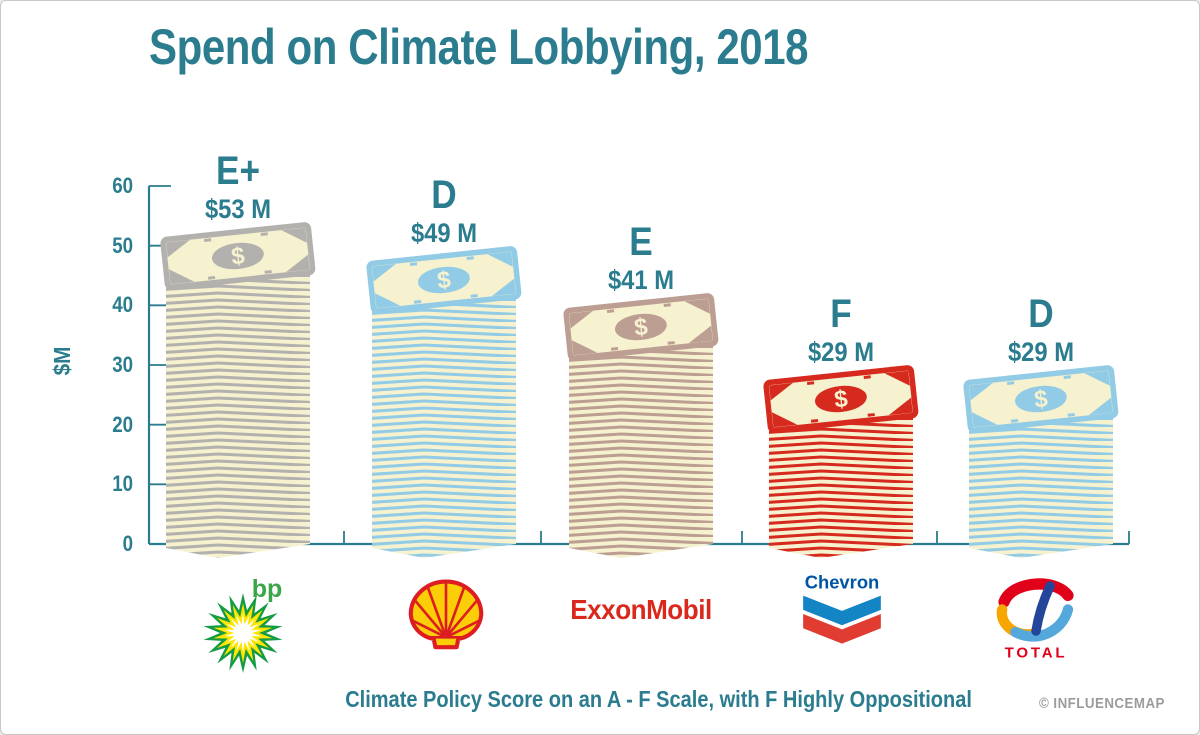 The width and height of the screenshot is (1200, 735). I want to click on bar-label-bp: E+ $53 M, so click(238, 187).